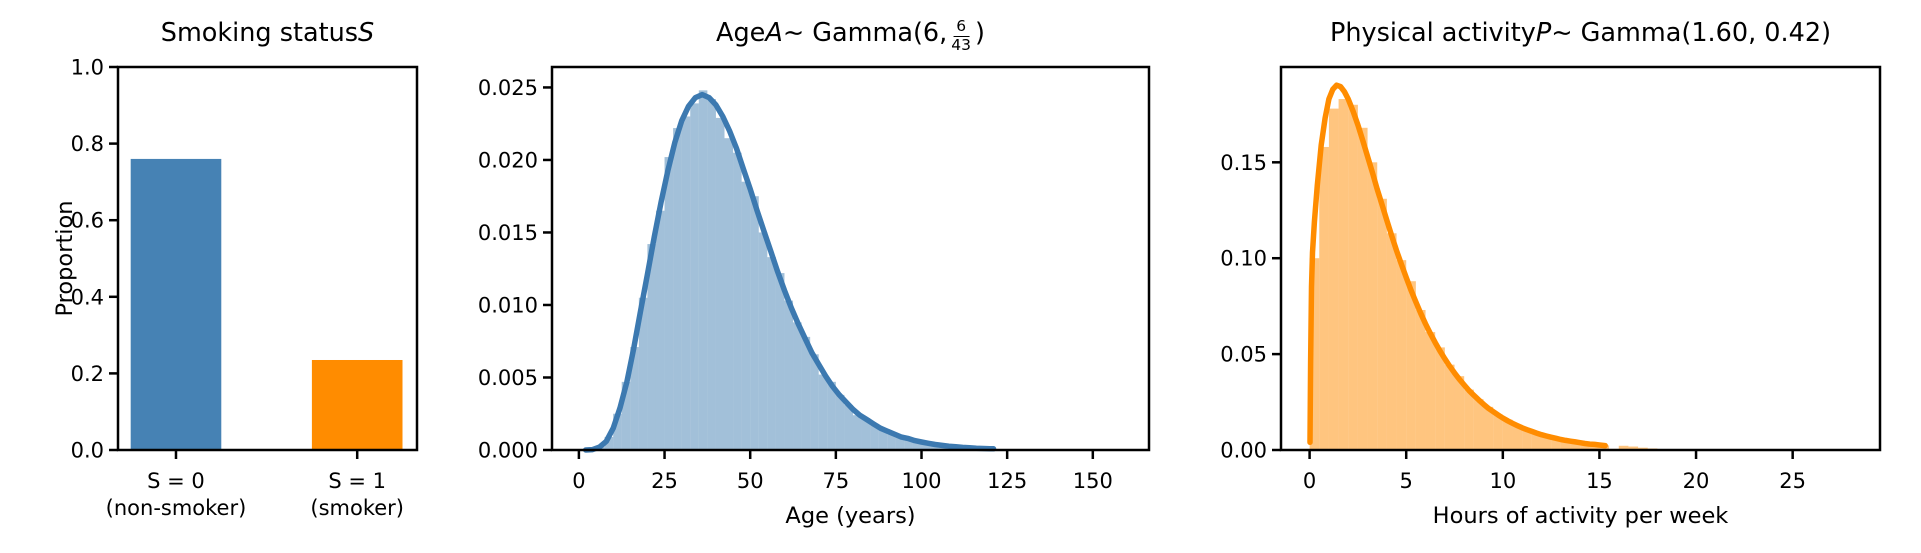  Describe the element at coordinates (1554, 471) in the screenshot. I see `x-axis: 0 5 10 15 20 25` at that location.